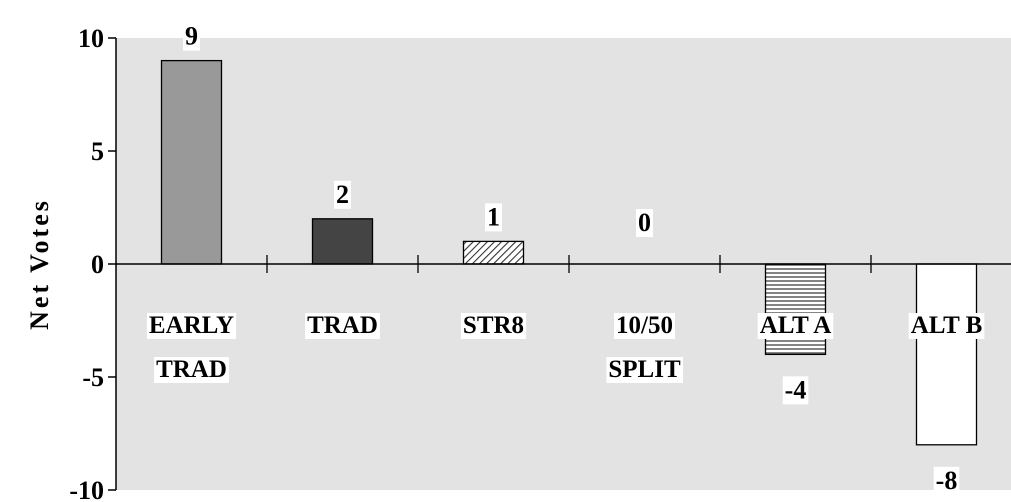  I want to click on value-label: 1, so click(493, 216).